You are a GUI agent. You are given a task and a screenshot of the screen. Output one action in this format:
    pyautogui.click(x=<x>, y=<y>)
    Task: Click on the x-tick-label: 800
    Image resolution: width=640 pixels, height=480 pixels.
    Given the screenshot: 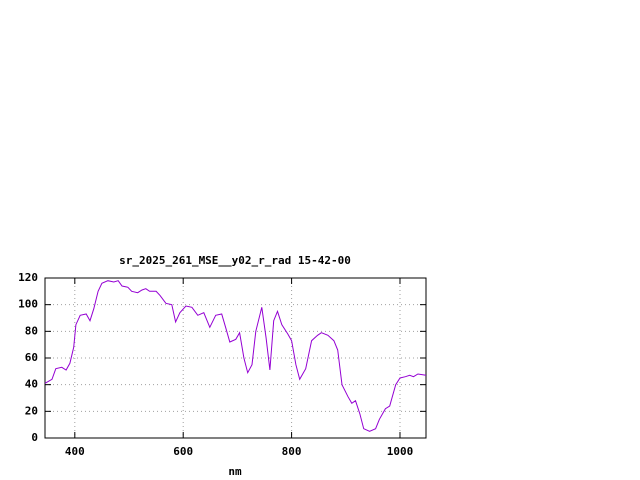 What is the action you would take?
    pyautogui.click(x=292, y=451)
    